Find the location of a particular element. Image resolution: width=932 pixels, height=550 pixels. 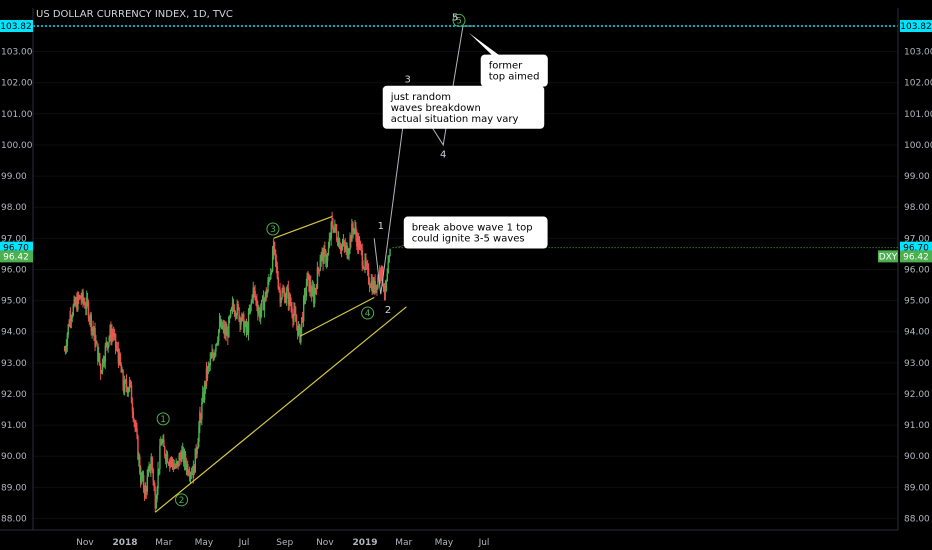

wave-number-label: 5 is located at coordinates (455, 17).